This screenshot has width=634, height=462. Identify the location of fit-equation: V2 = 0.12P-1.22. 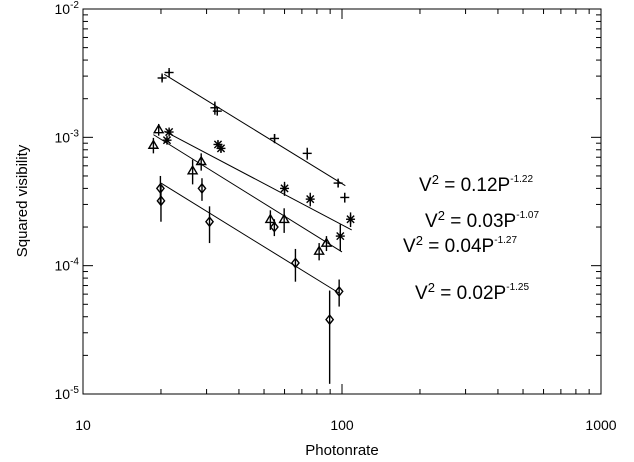
(476, 184).